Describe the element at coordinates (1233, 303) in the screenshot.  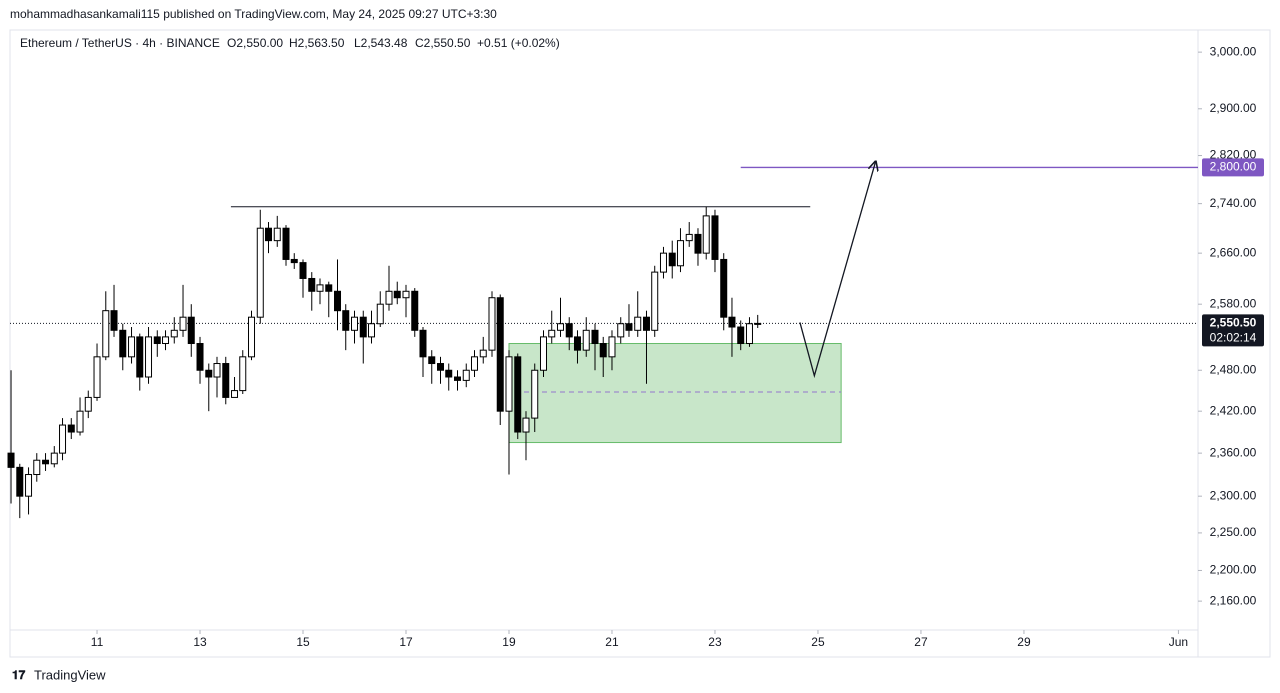
I see `y-tick-label: 2,580.00` at that location.